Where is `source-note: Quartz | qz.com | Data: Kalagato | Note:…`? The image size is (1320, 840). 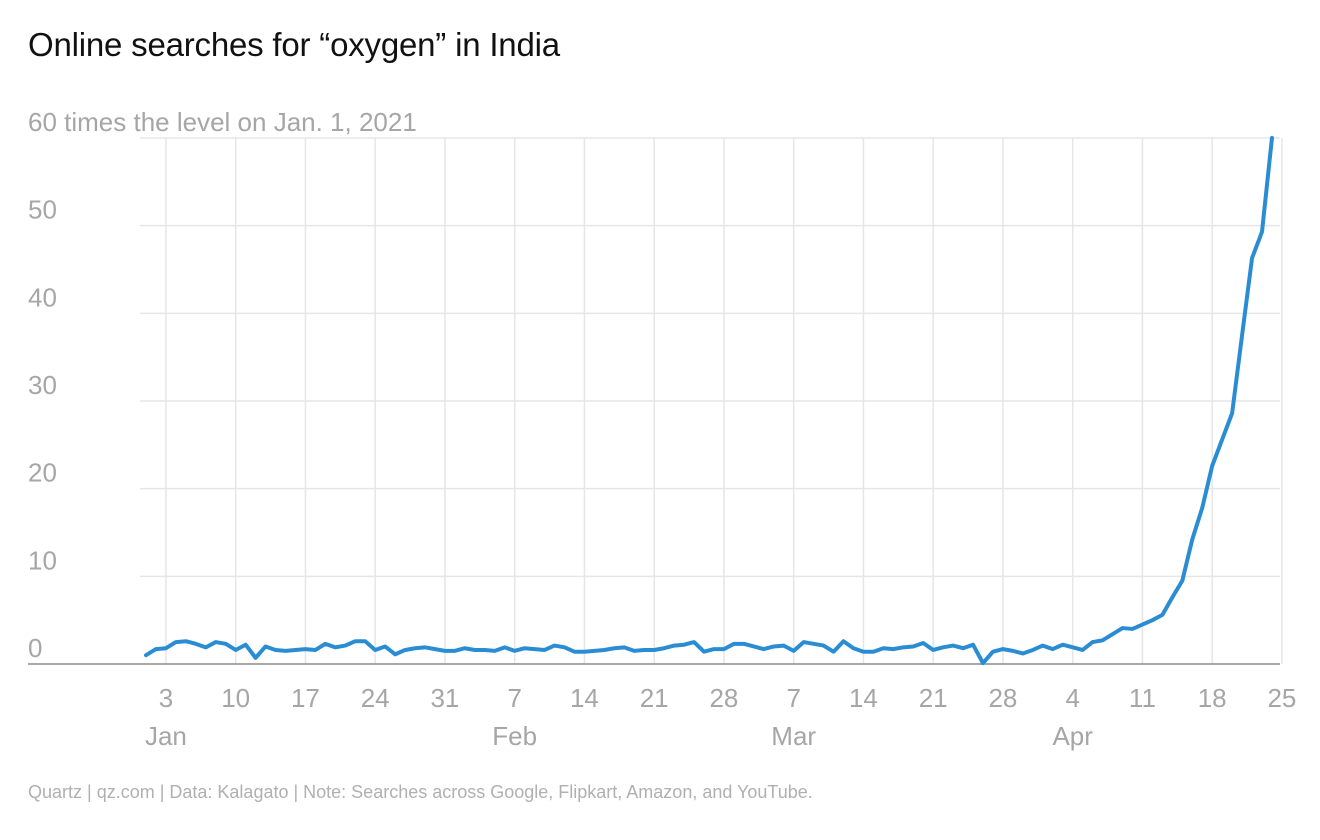
source-note: Quartz | qz.com | Data: Kalagato | Note:… is located at coordinates (420, 792).